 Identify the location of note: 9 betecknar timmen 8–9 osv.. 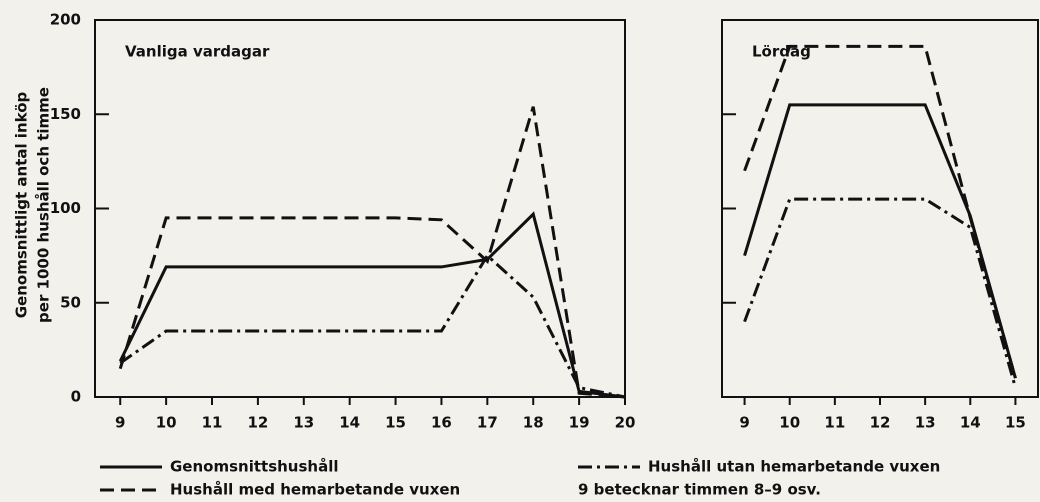
(699, 490).